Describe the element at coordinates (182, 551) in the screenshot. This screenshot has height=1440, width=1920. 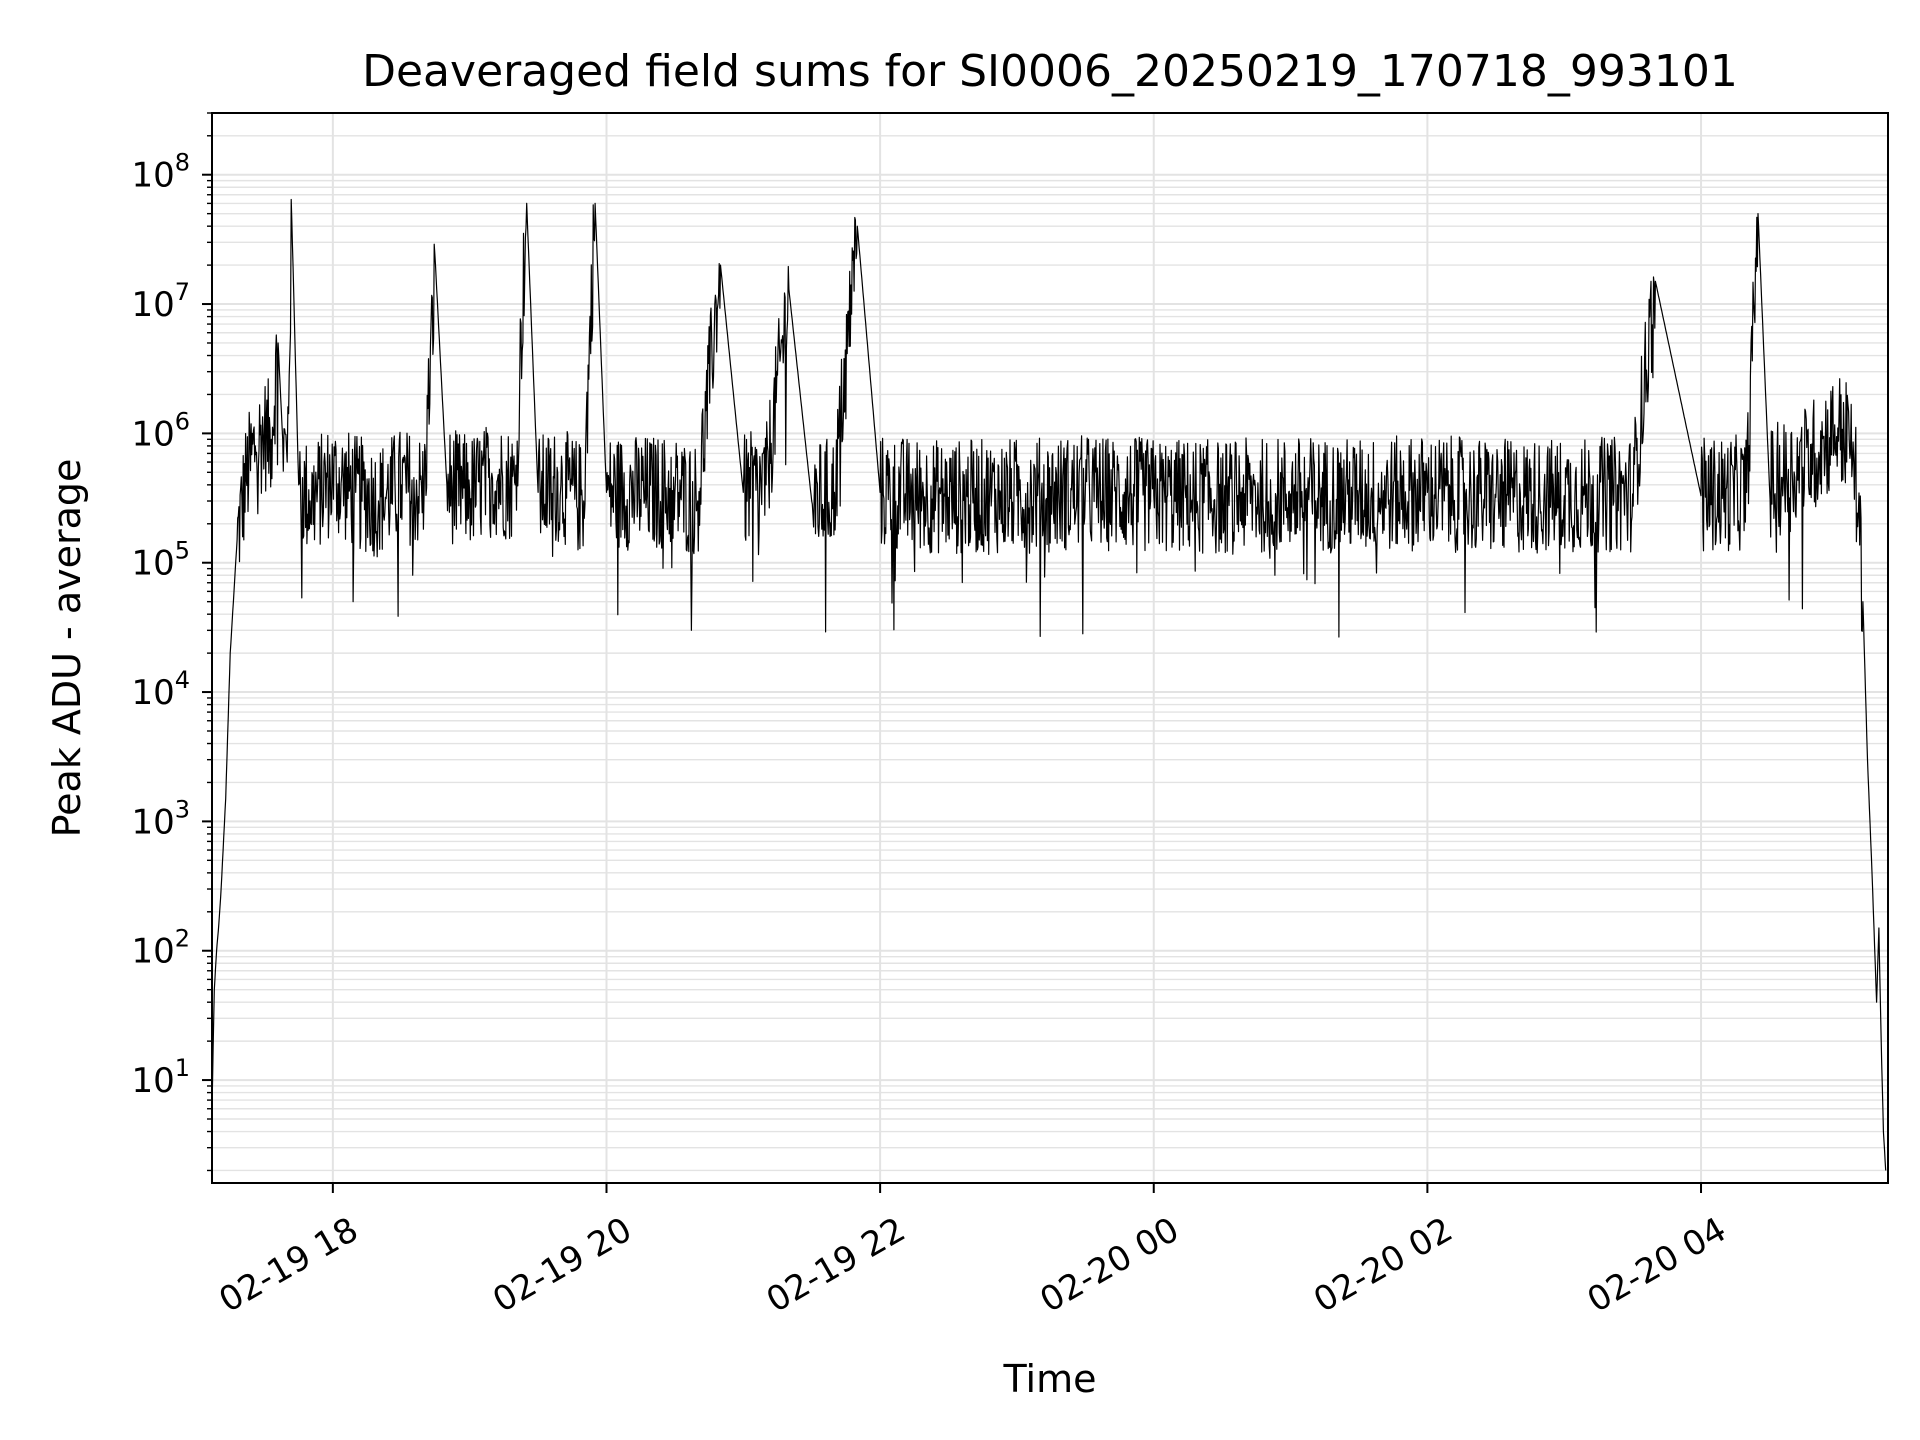
I see `y-tick-exponent: 5` at that location.